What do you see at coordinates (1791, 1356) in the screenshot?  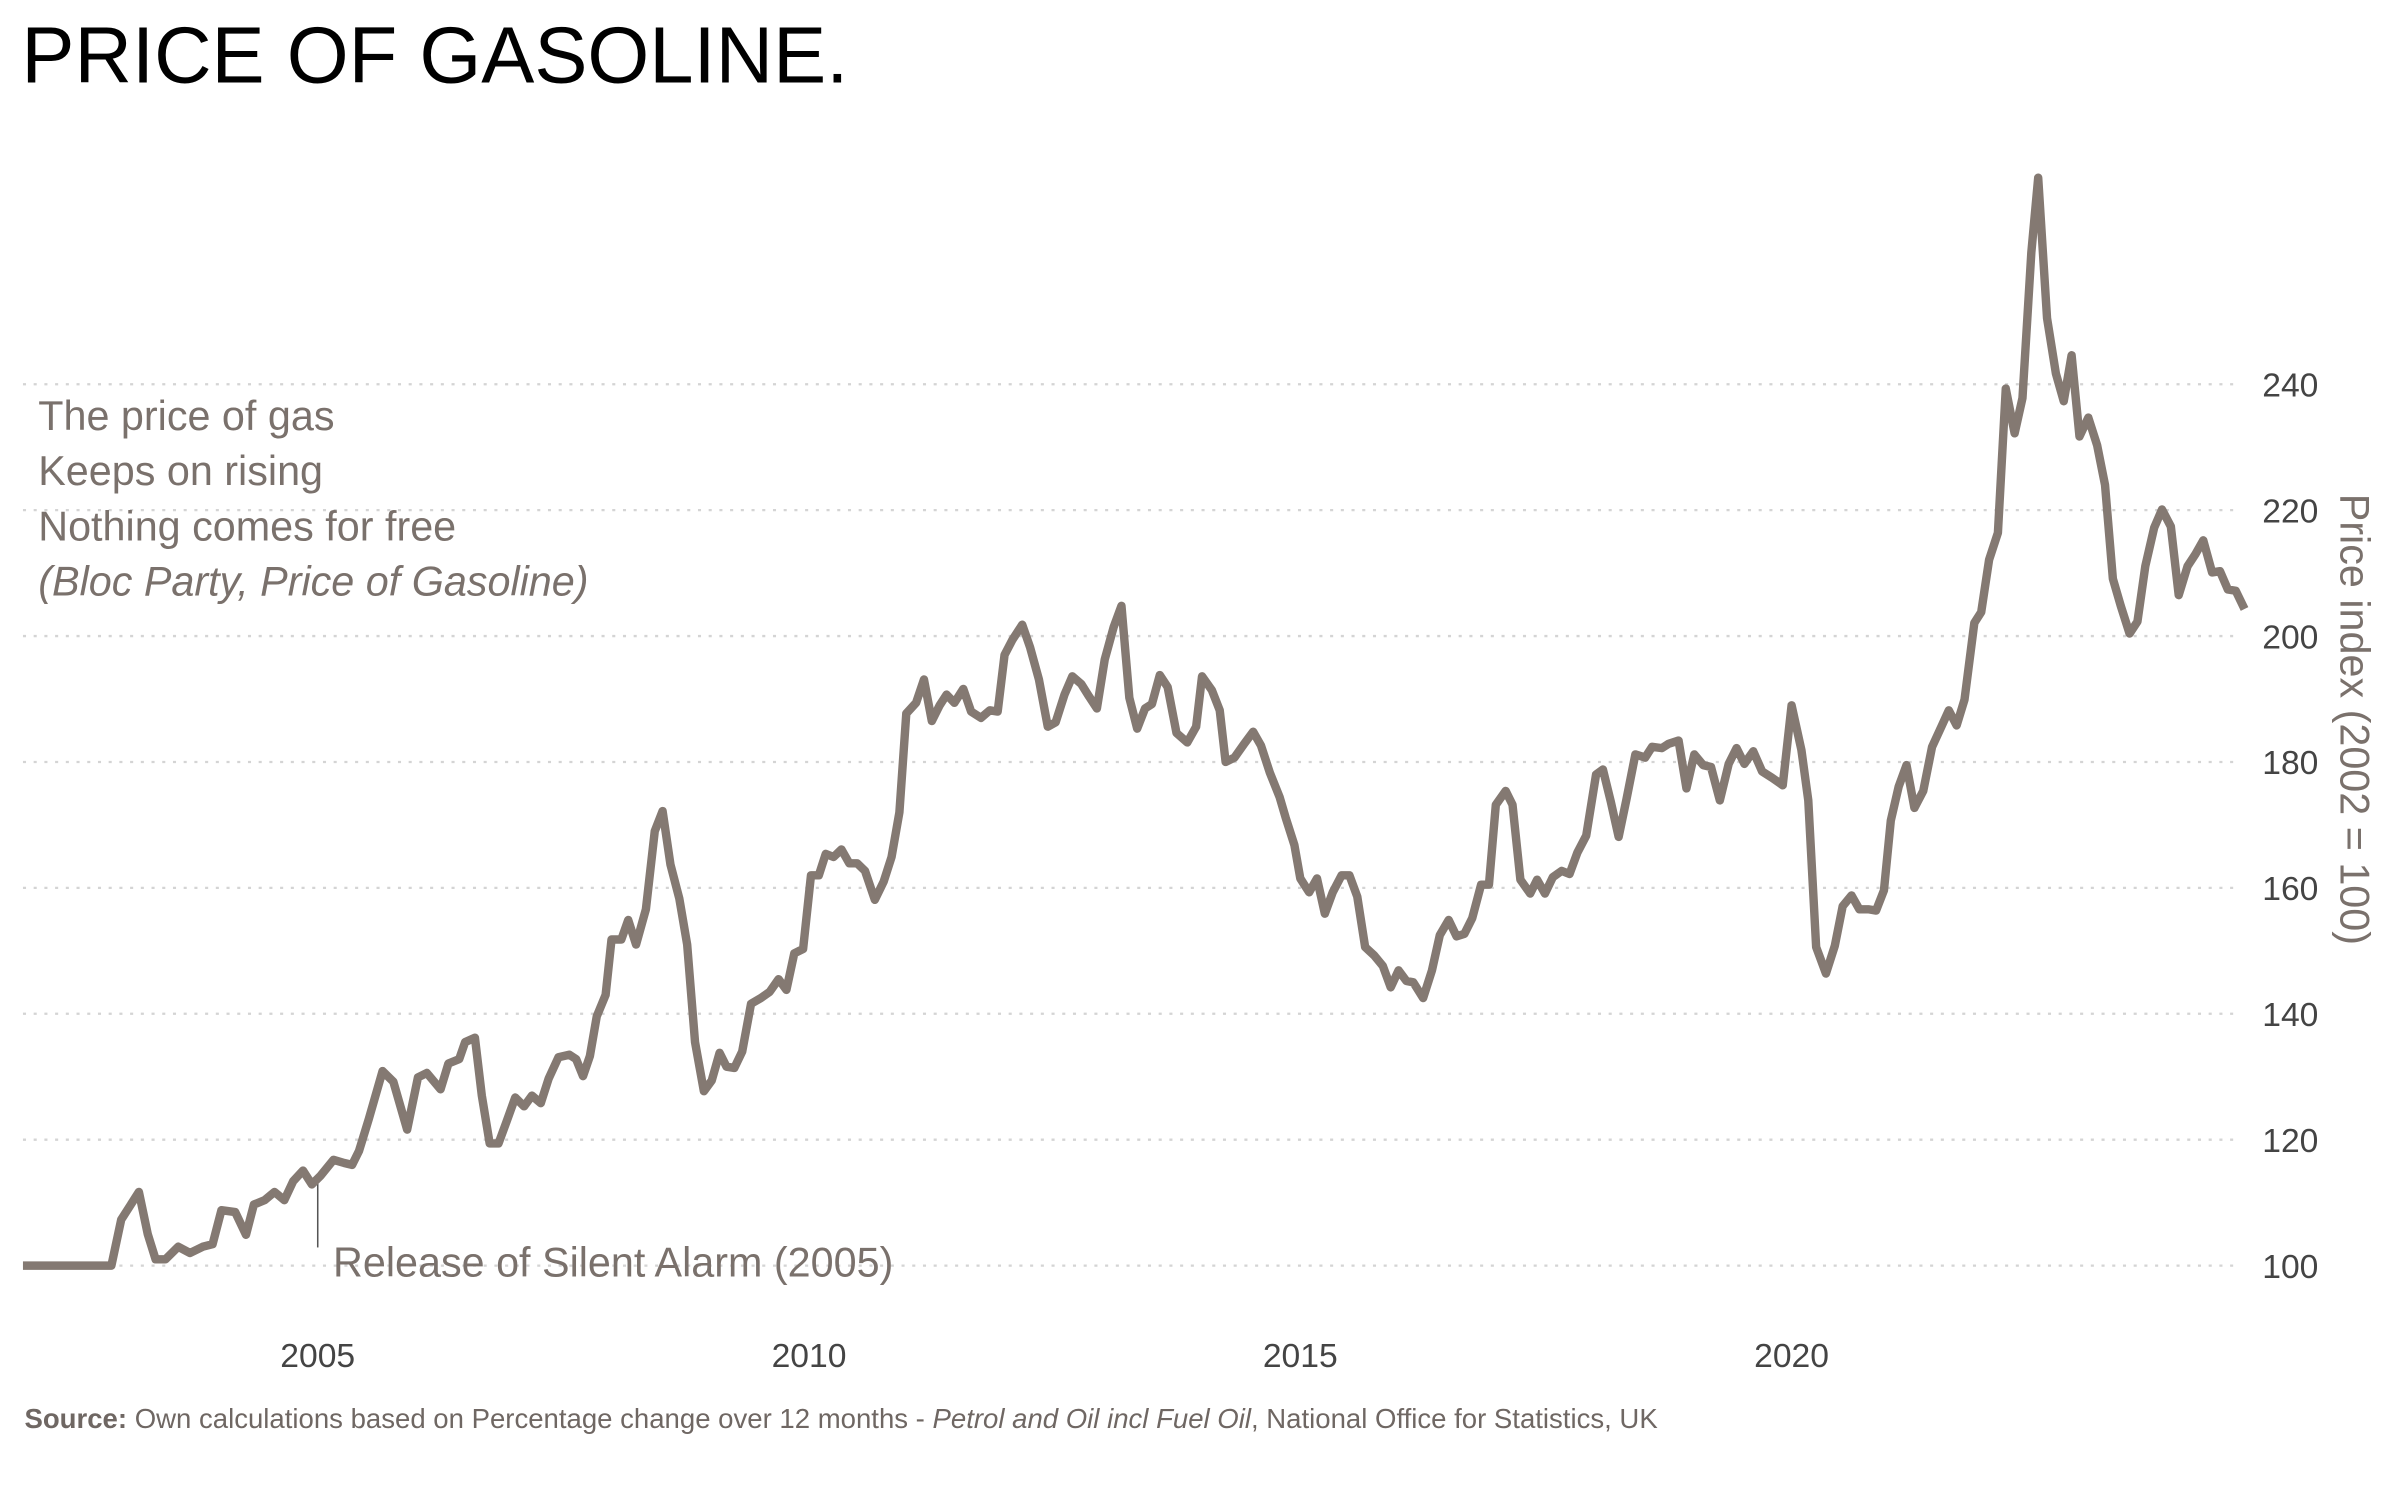 I see `x-tick-label: 2020` at bounding box center [1791, 1356].